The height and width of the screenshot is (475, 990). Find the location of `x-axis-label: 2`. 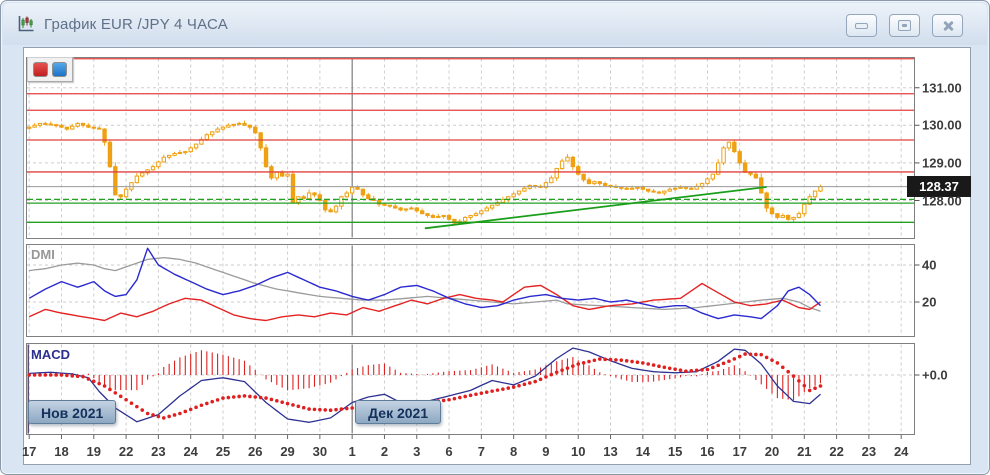

x-axis-label: 2 is located at coordinates (384, 451).